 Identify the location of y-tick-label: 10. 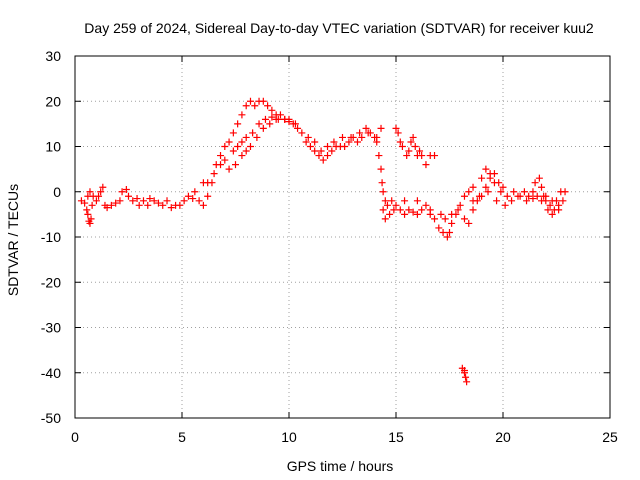
(53, 147).